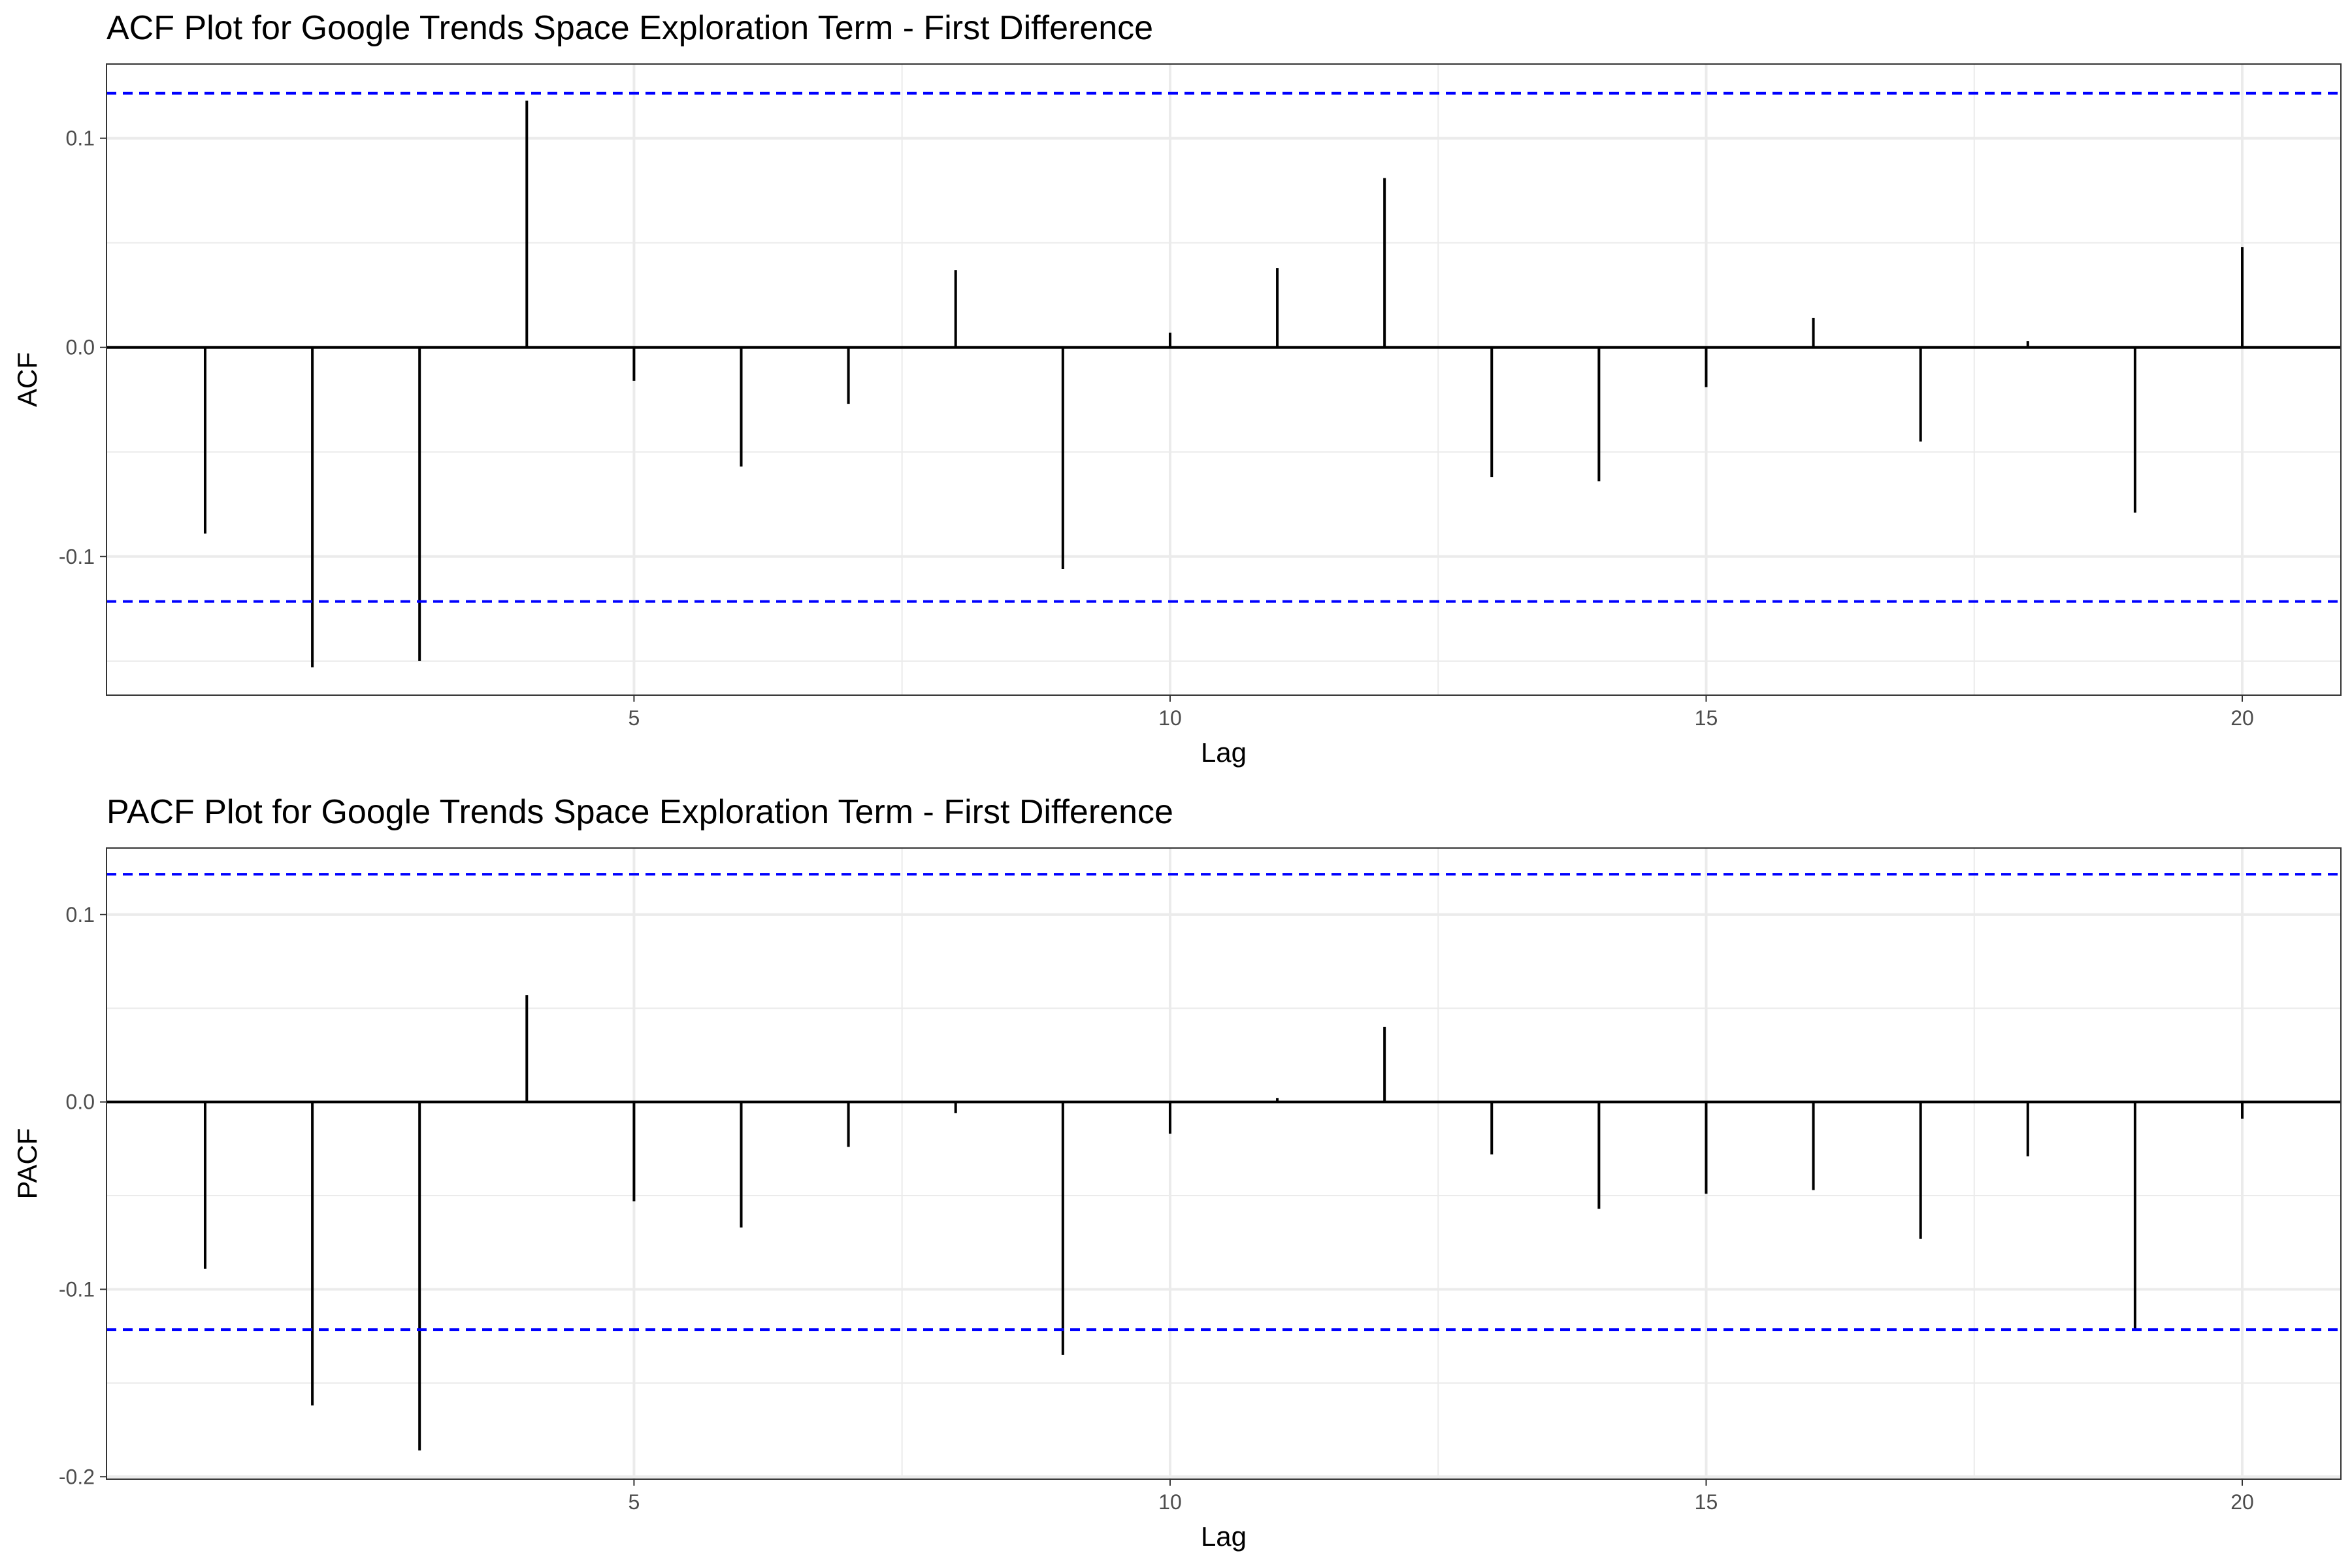  Describe the element at coordinates (77, 556) in the screenshot. I see `acf-y-tick-label: -0.1` at that location.